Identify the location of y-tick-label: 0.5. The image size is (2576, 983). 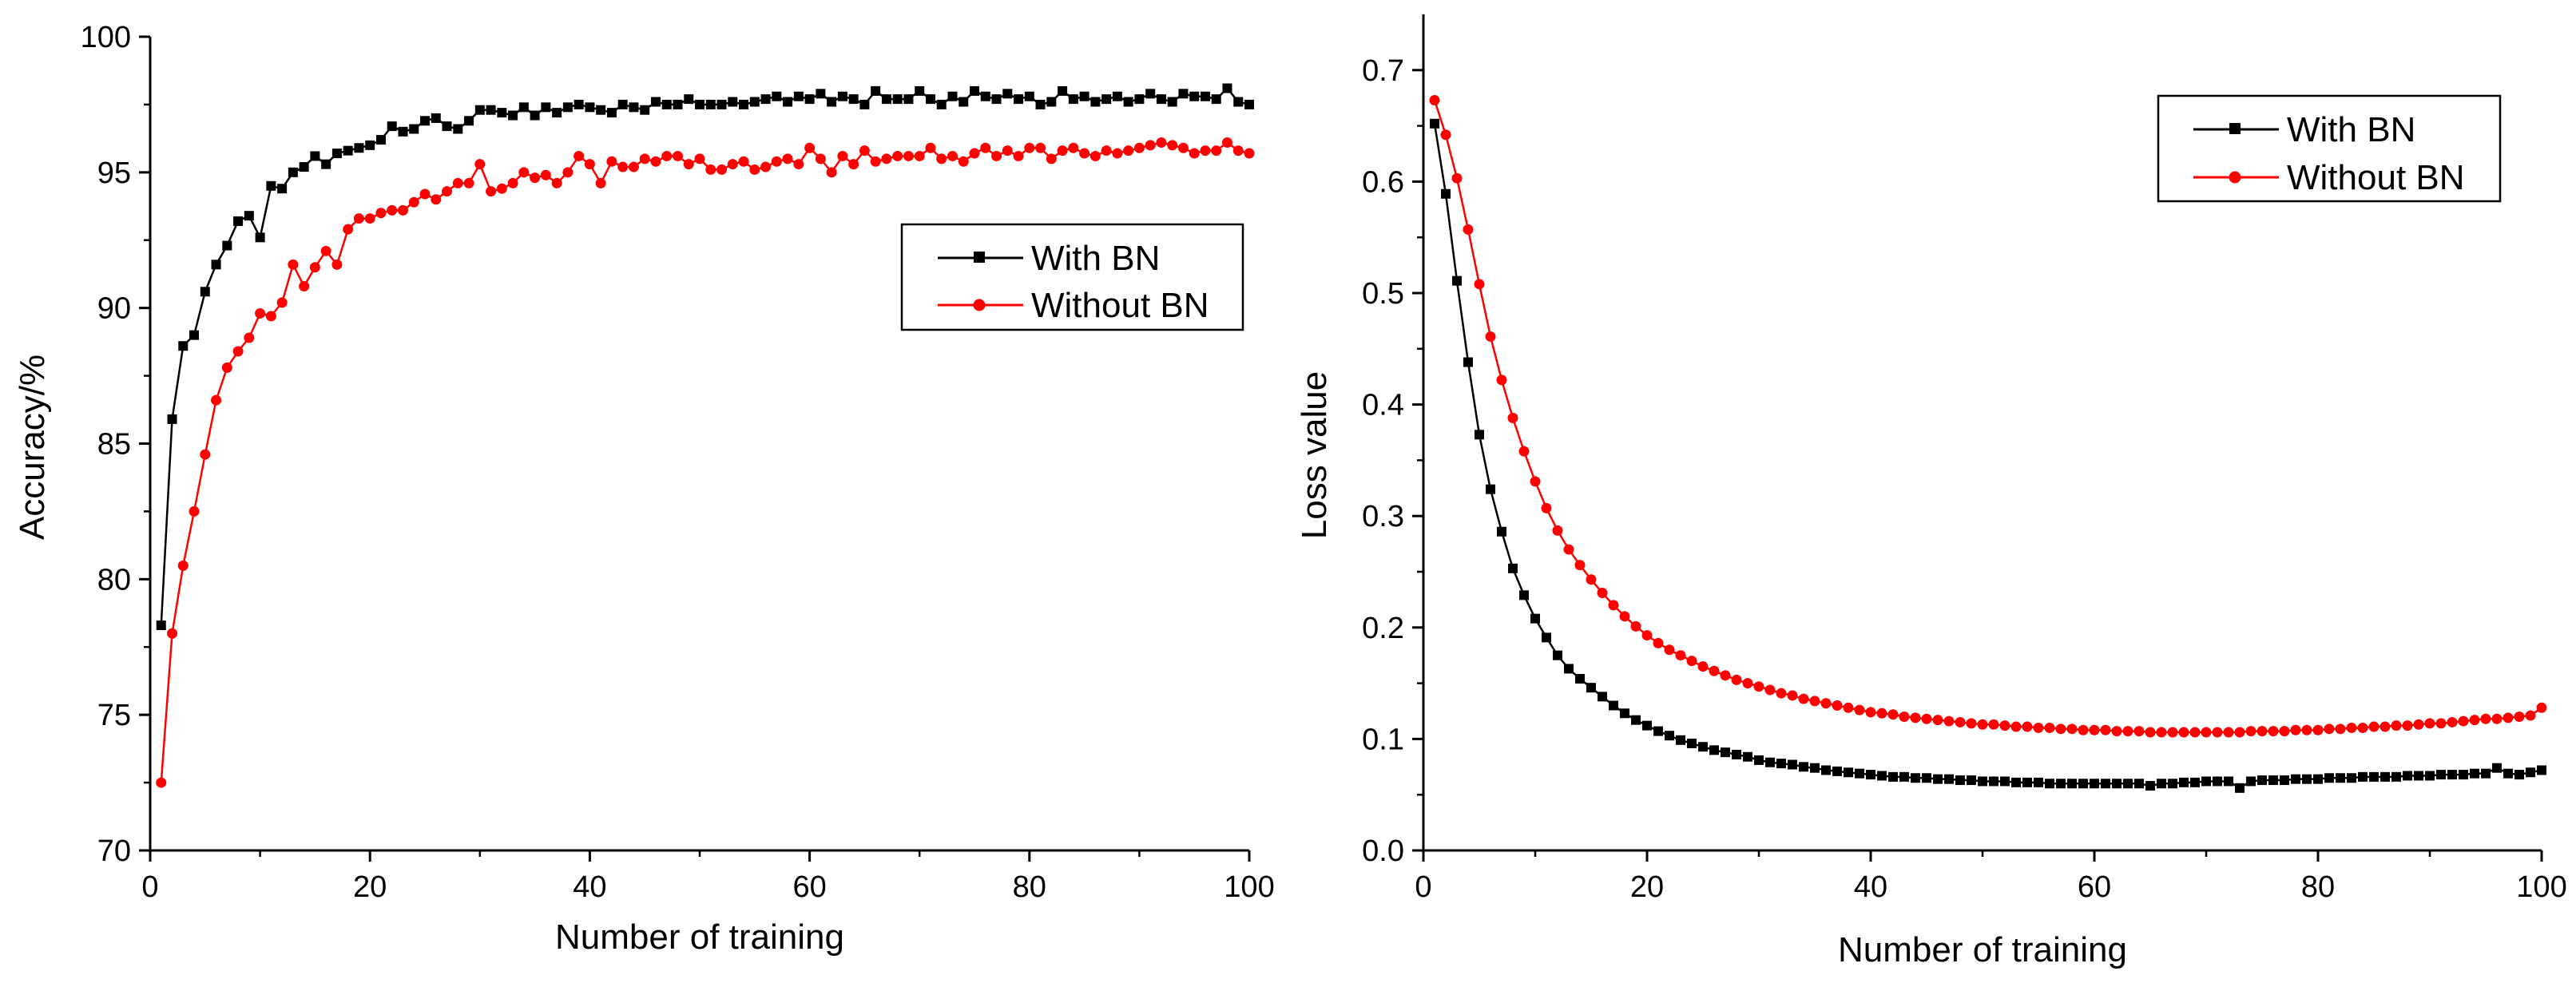
(1383, 294).